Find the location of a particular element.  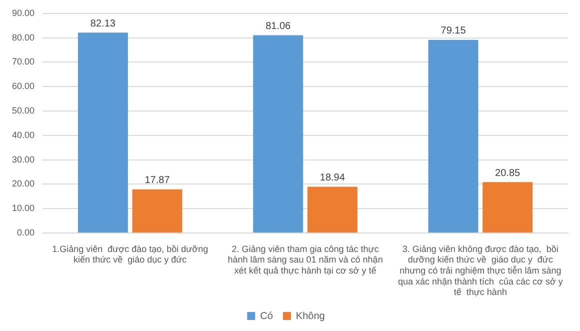

y-tick-label: 10.00 is located at coordinates (23, 208).